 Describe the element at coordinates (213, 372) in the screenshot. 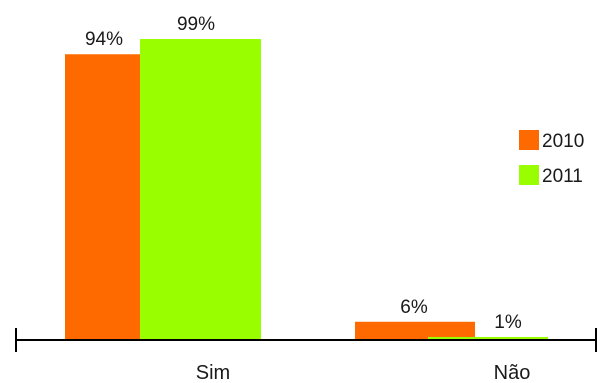

I see `category-label-0: Sim` at that location.